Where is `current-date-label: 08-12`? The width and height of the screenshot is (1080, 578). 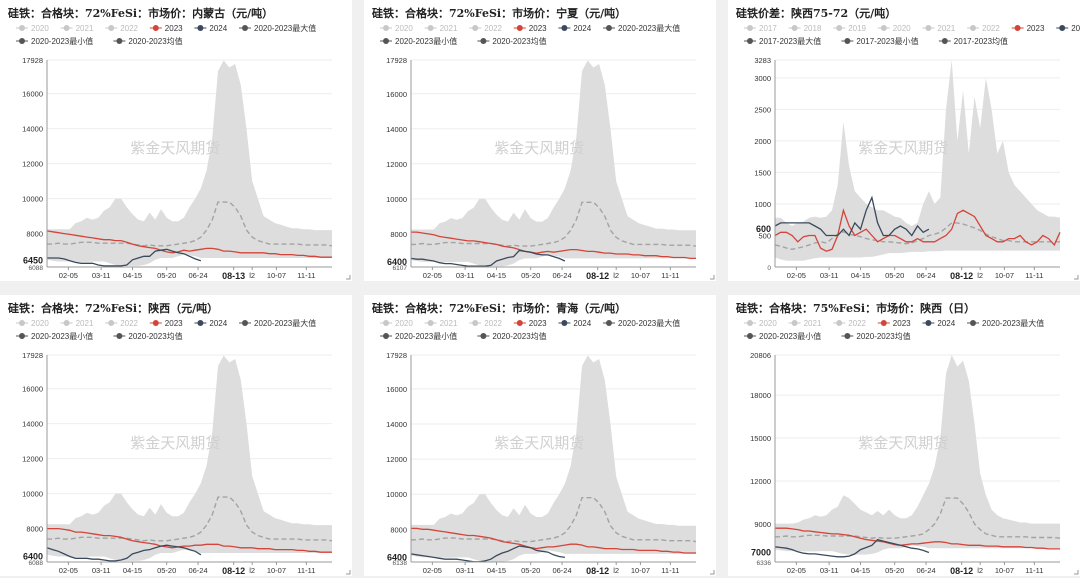
current-date-label: 08-12 is located at coordinates (597, 571).